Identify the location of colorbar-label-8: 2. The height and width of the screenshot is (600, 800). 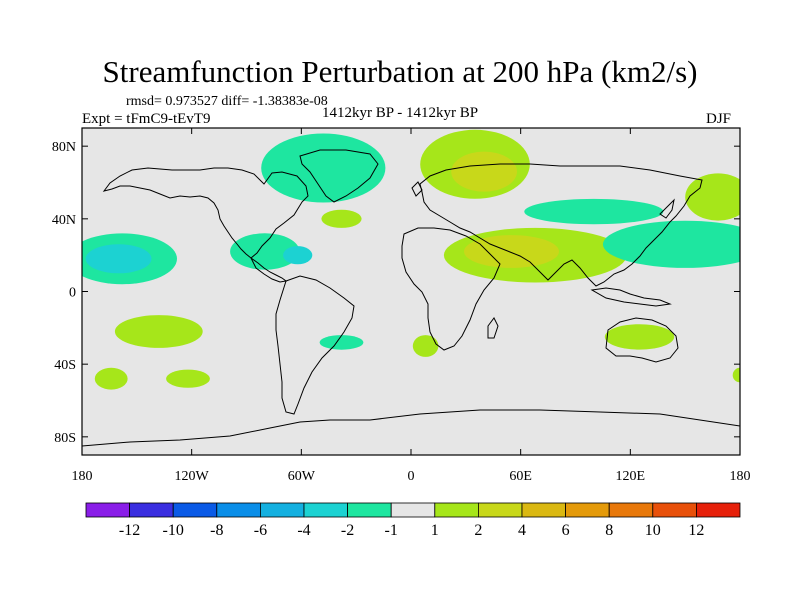
(478, 530).